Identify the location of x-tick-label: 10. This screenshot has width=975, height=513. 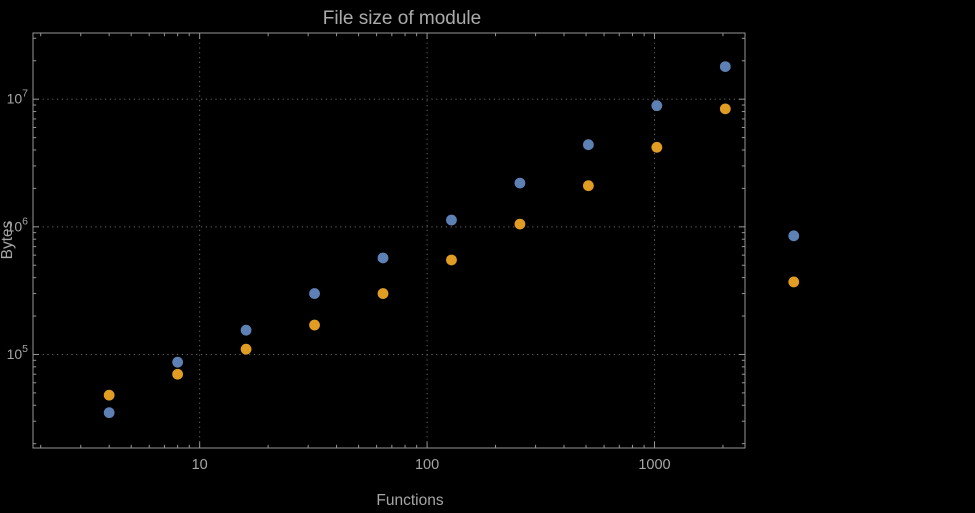
(200, 465).